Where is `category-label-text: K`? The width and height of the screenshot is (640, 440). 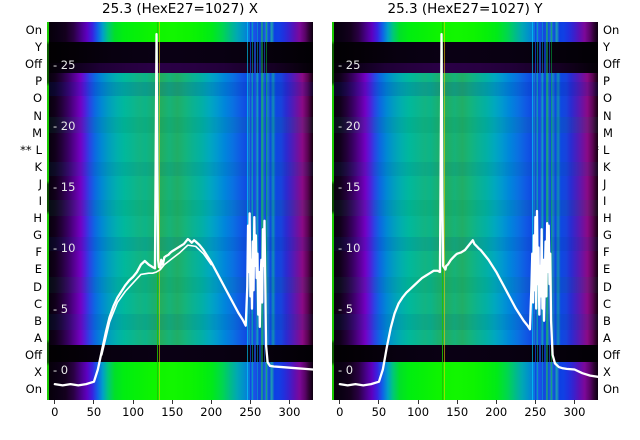
category-label-text: K is located at coordinates (38, 166).